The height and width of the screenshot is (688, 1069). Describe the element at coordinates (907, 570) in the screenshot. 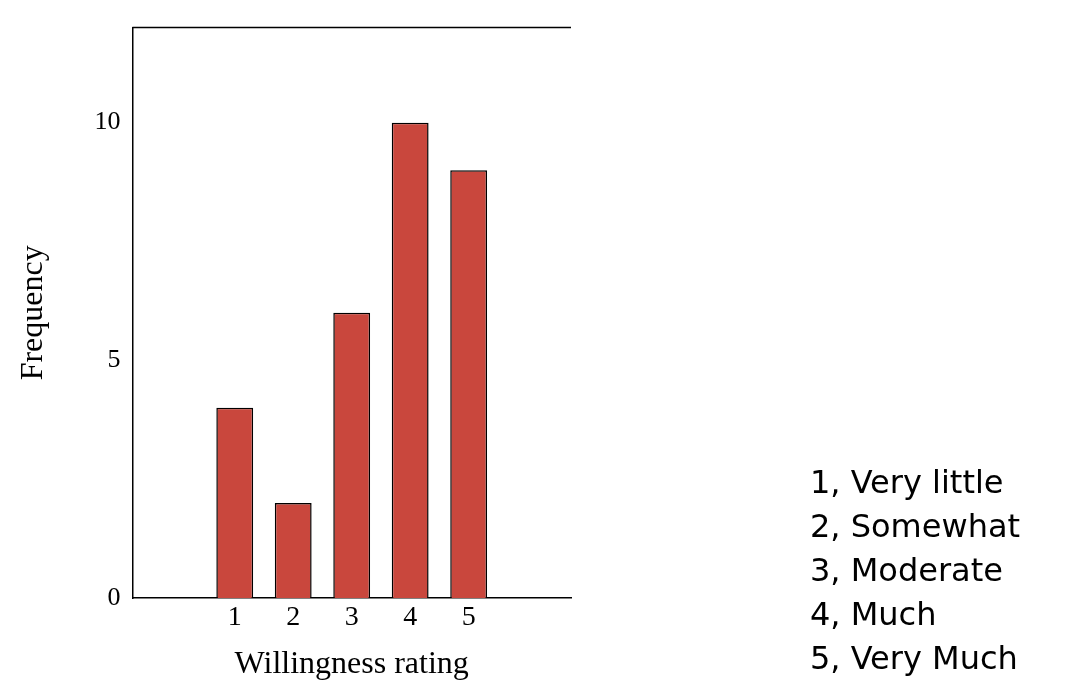

I see `text: 3, Moderate` at that location.